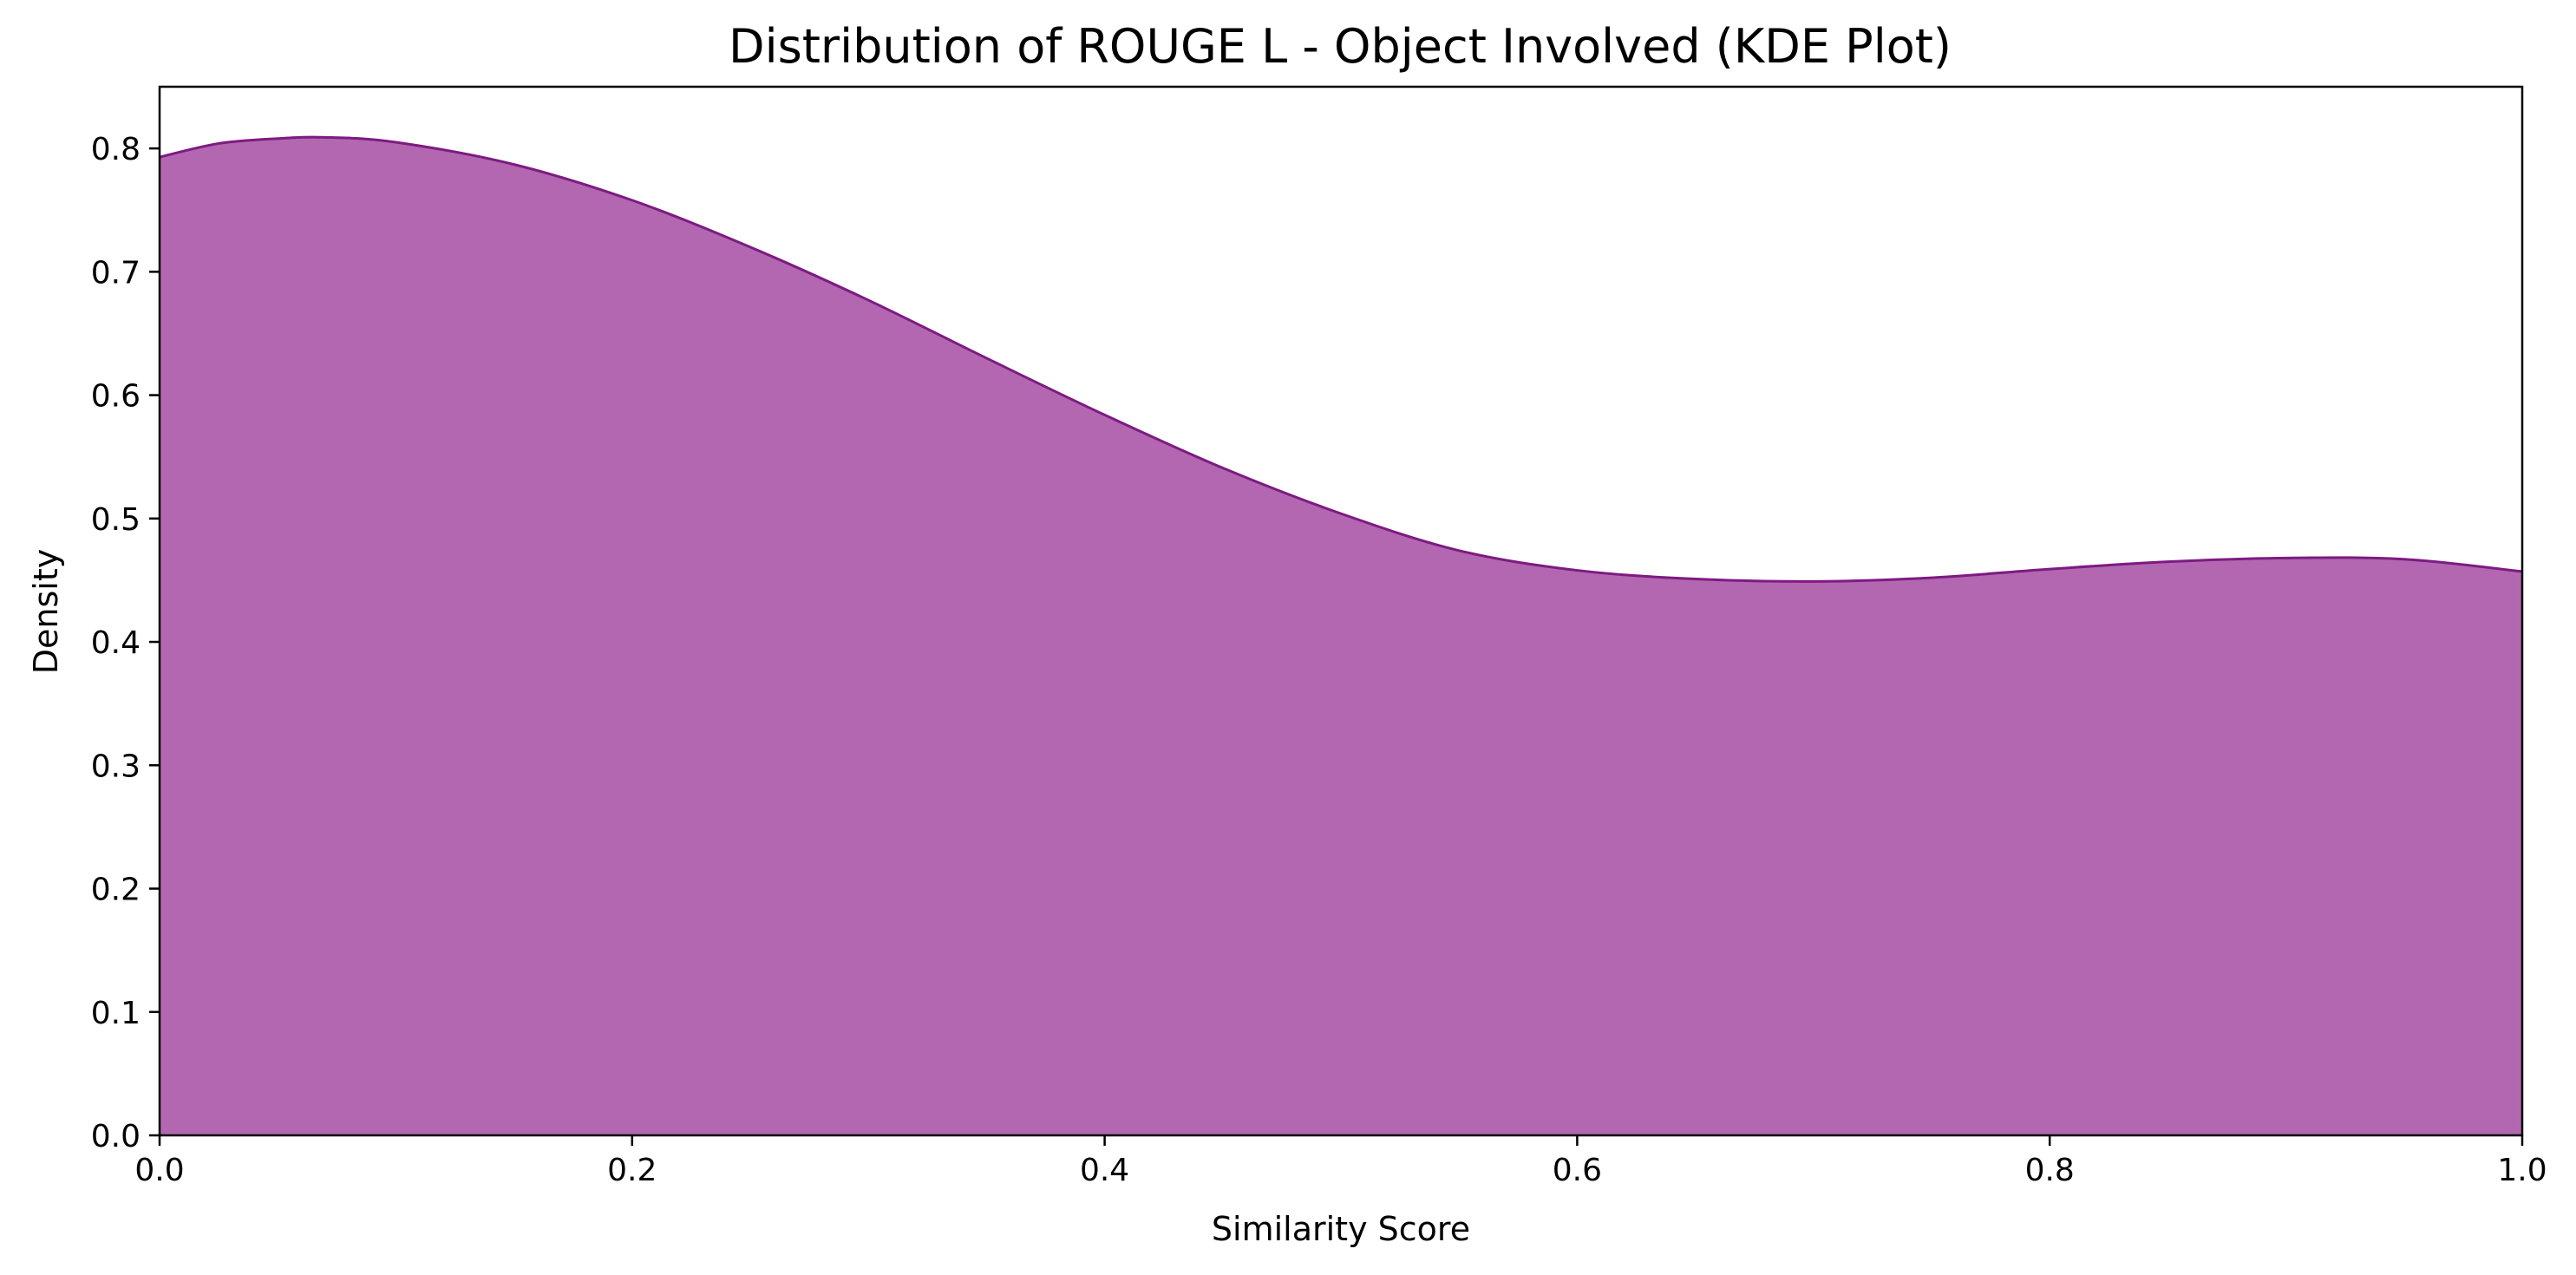  What do you see at coordinates (2050, 1170) in the screenshot?
I see `x-tick-label: 0.8` at bounding box center [2050, 1170].